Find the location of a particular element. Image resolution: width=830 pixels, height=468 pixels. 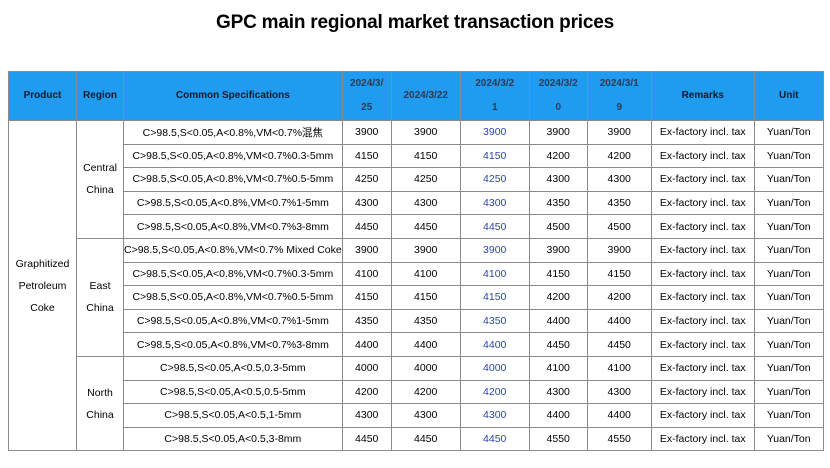

region-label-line: North is located at coordinates (100, 392).